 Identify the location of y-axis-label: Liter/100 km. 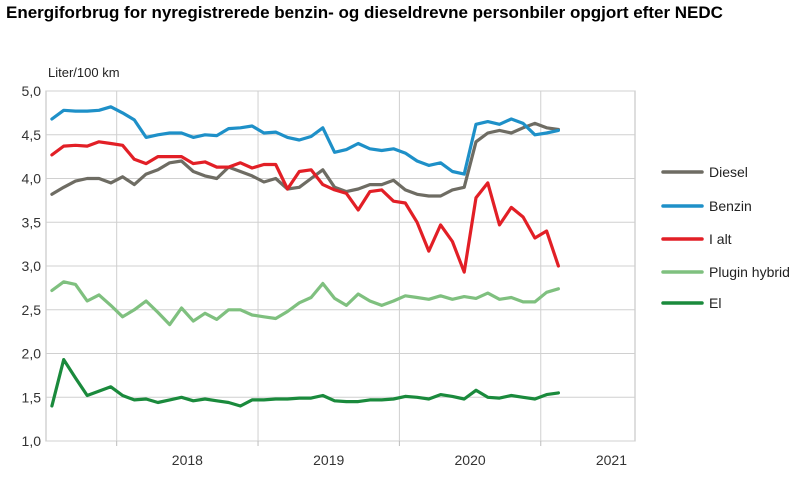
(84, 72).